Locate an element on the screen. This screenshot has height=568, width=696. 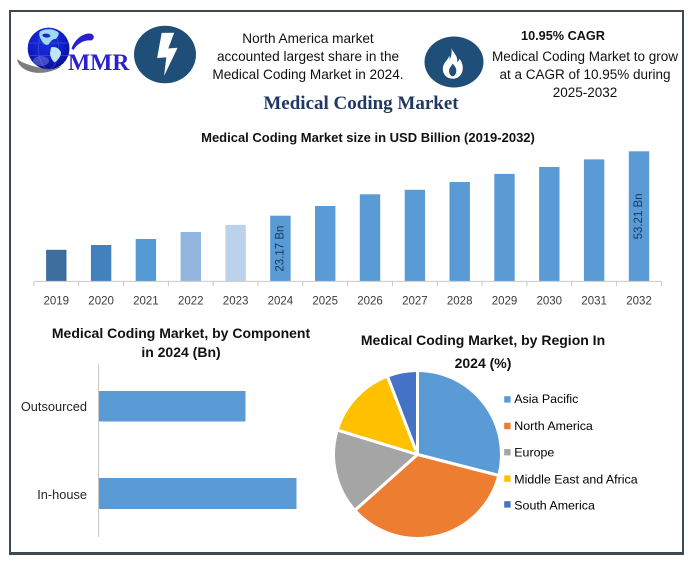
svg-text: 2021 is located at coordinates (146, 302).